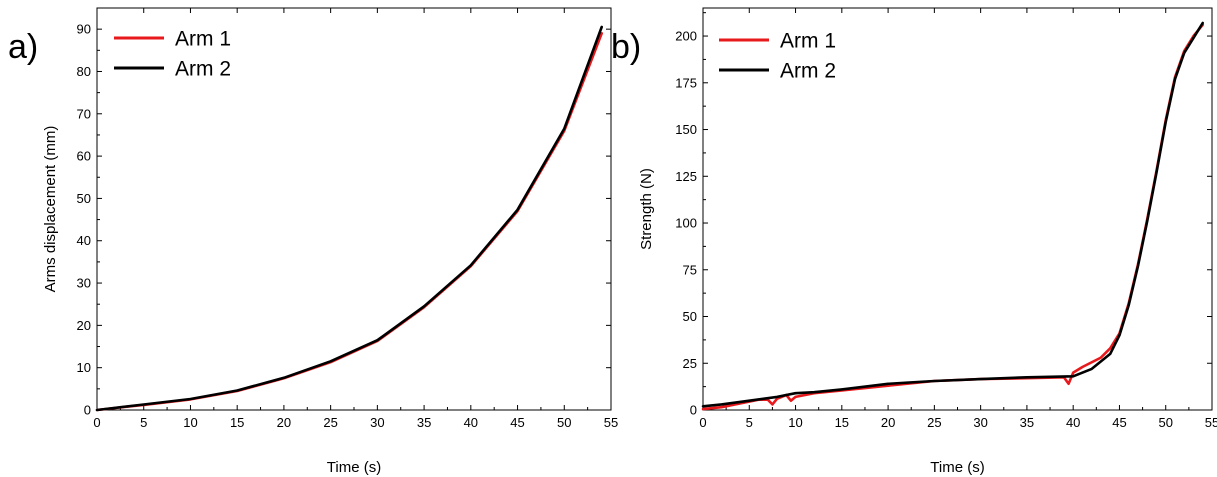  Describe the element at coordinates (646, 209) in the screenshot. I see `y-axis-label: Strength (N)` at that location.